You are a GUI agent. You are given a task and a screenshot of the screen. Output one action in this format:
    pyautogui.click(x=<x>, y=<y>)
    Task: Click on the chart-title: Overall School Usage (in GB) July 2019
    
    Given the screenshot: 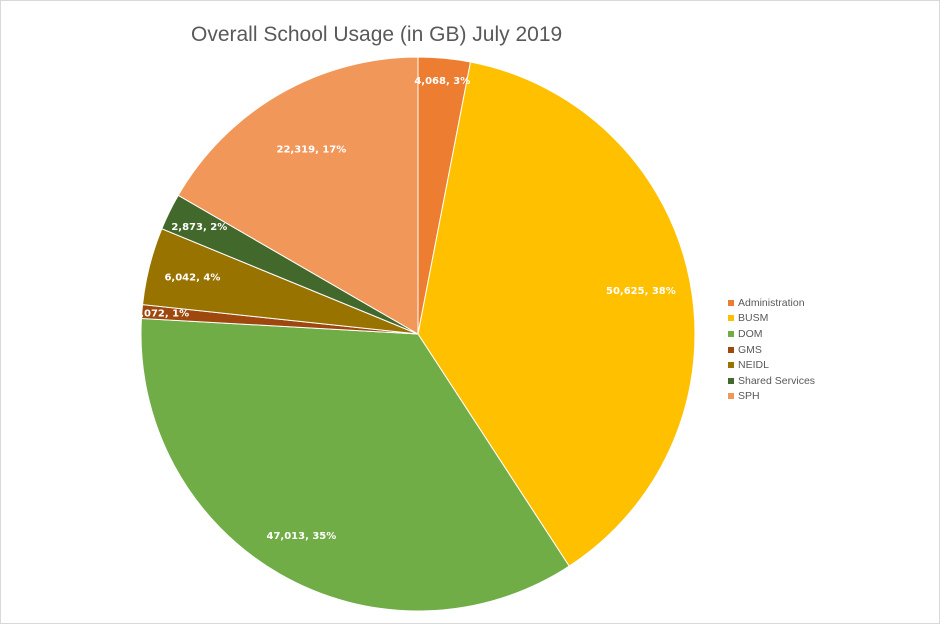 What is the action you would take?
    pyautogui.click(x=377, y=34)
    